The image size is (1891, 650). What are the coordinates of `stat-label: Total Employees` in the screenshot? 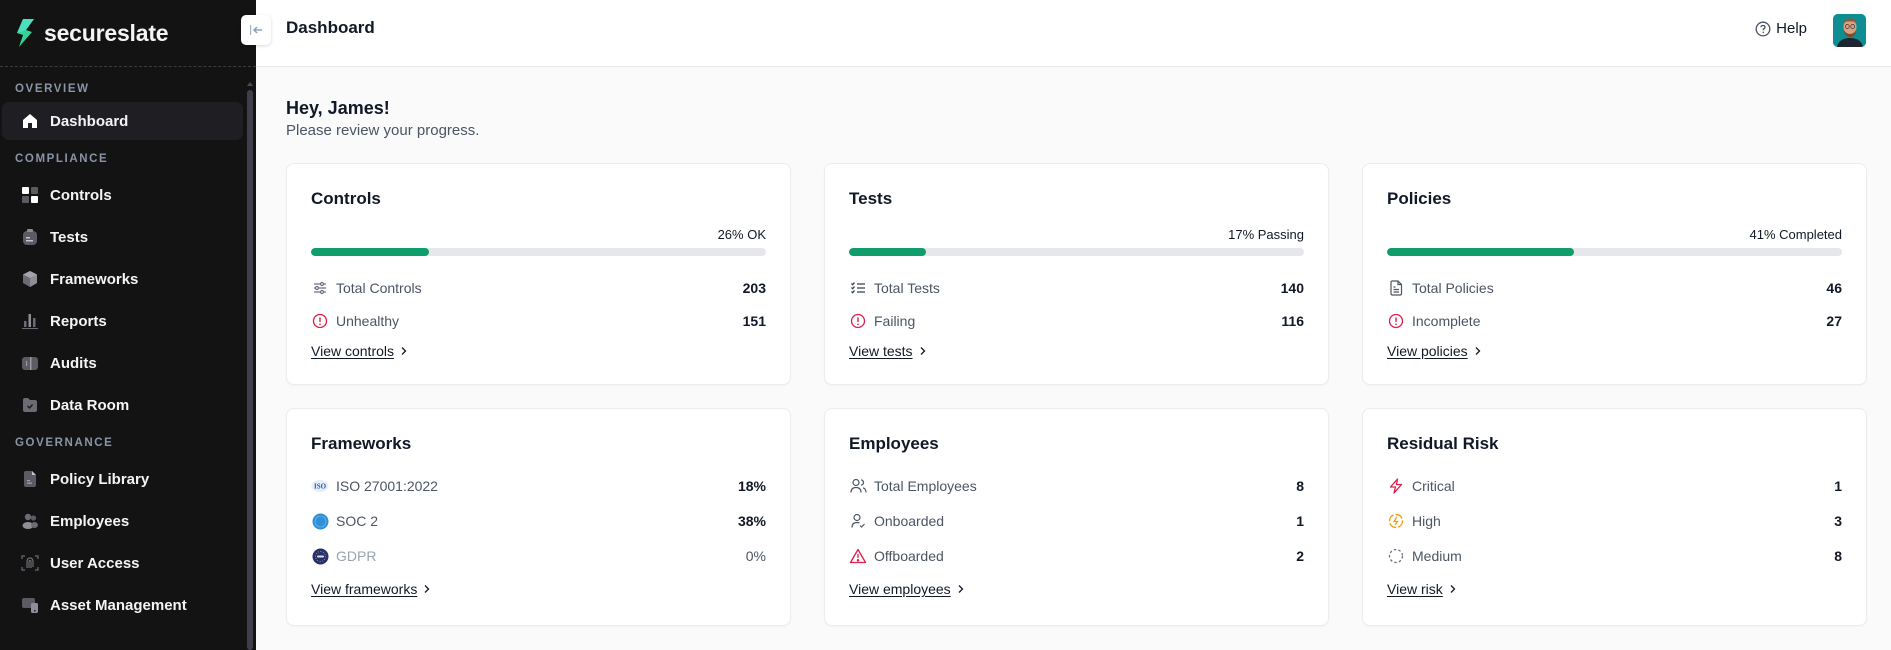 It's located at (925, 486).